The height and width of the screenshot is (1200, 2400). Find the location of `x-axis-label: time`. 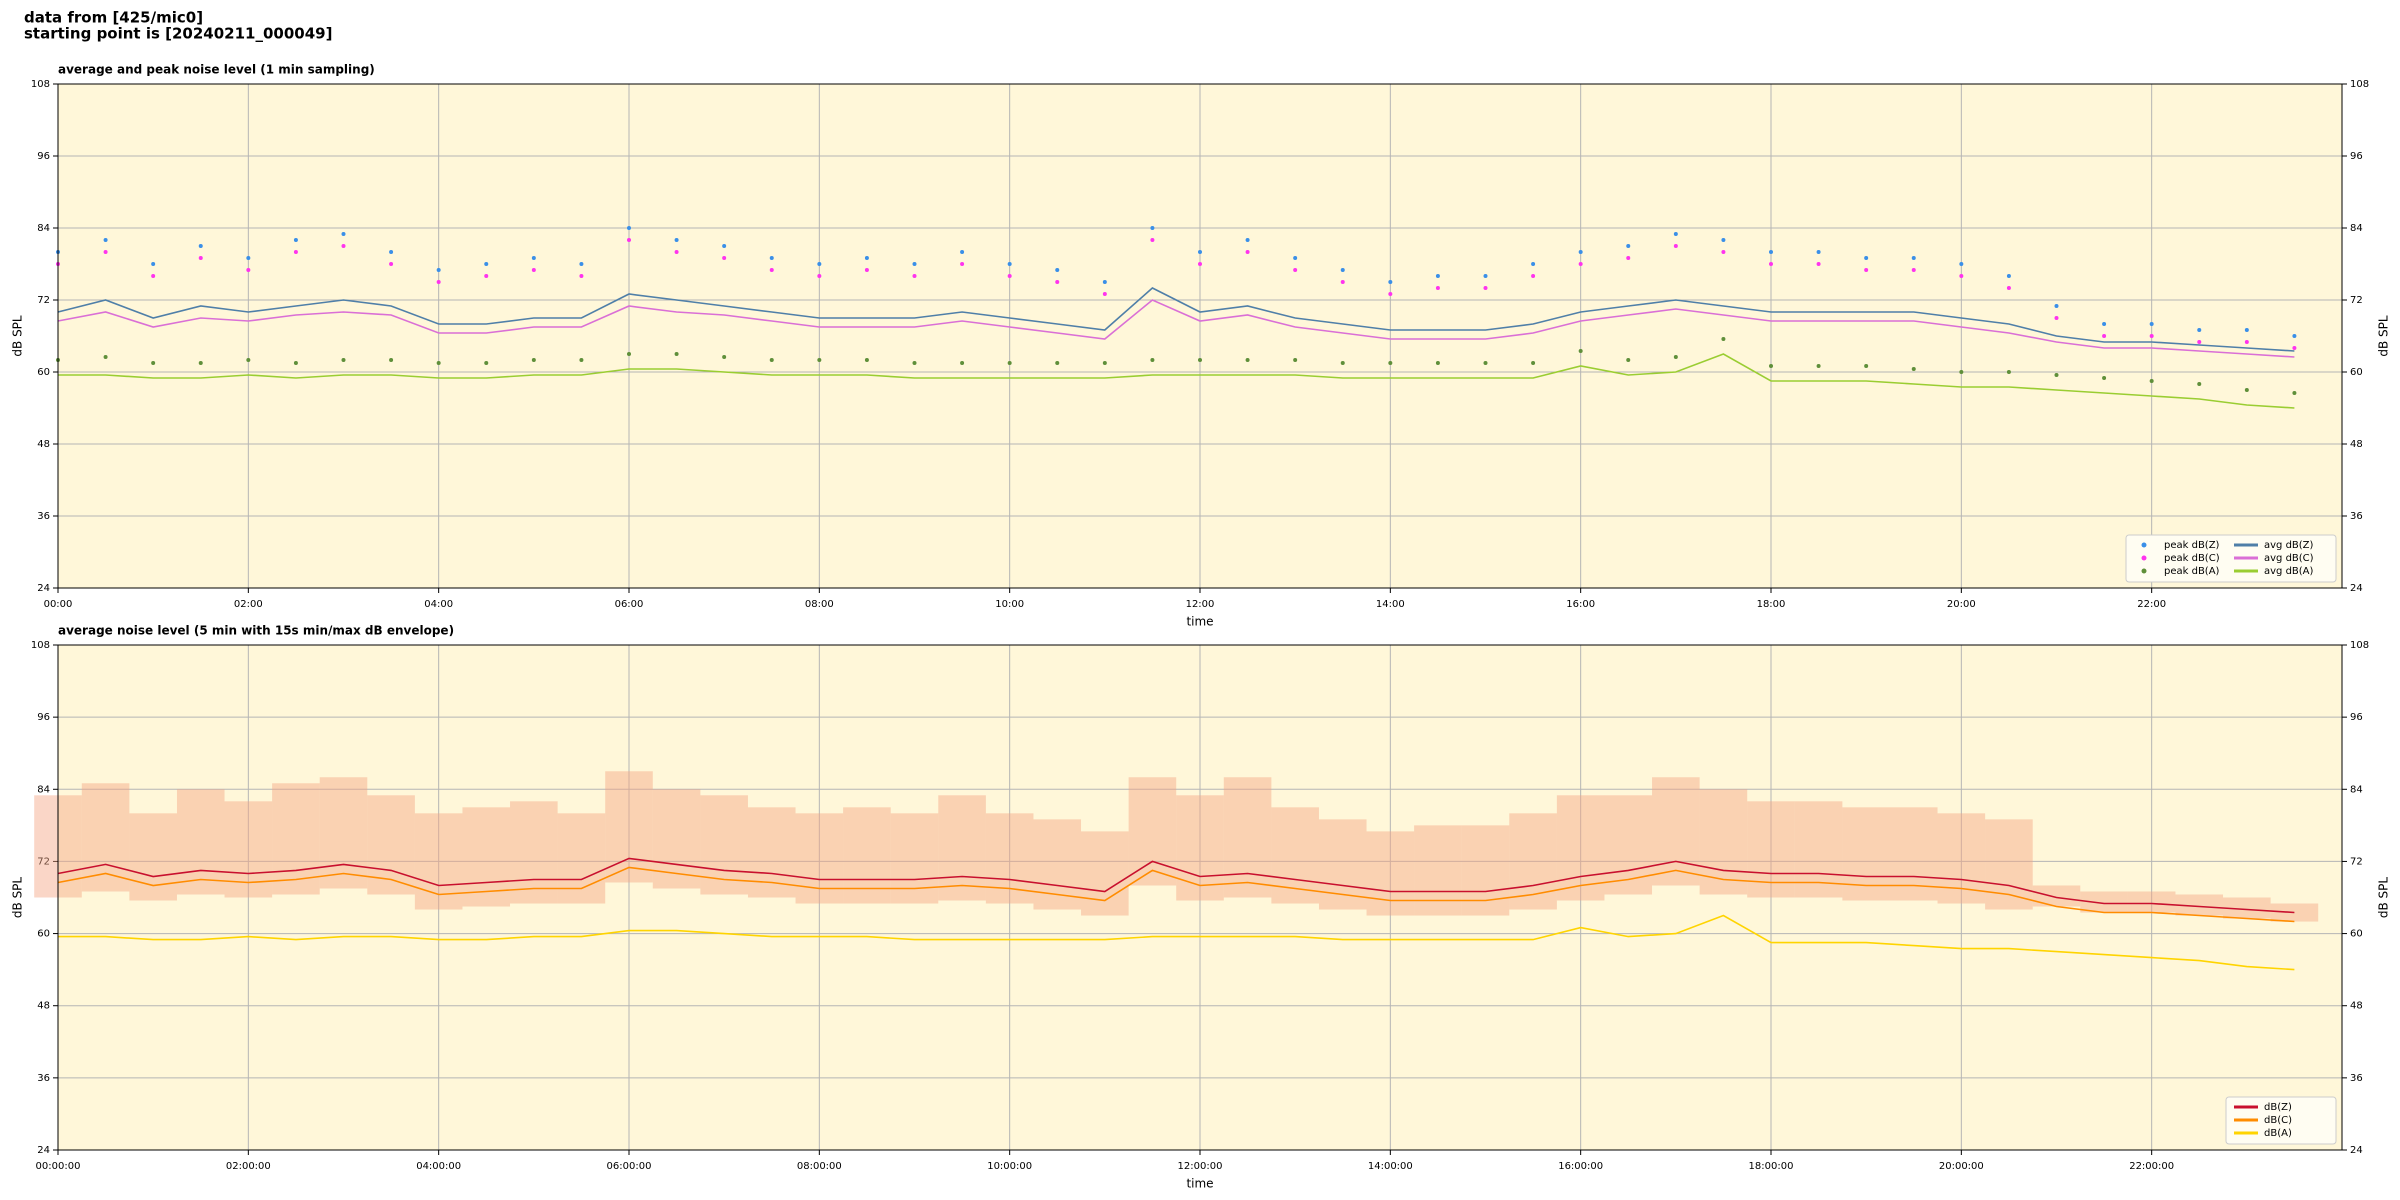

x-axis-label: time is located at coordinates (1199, 1184).